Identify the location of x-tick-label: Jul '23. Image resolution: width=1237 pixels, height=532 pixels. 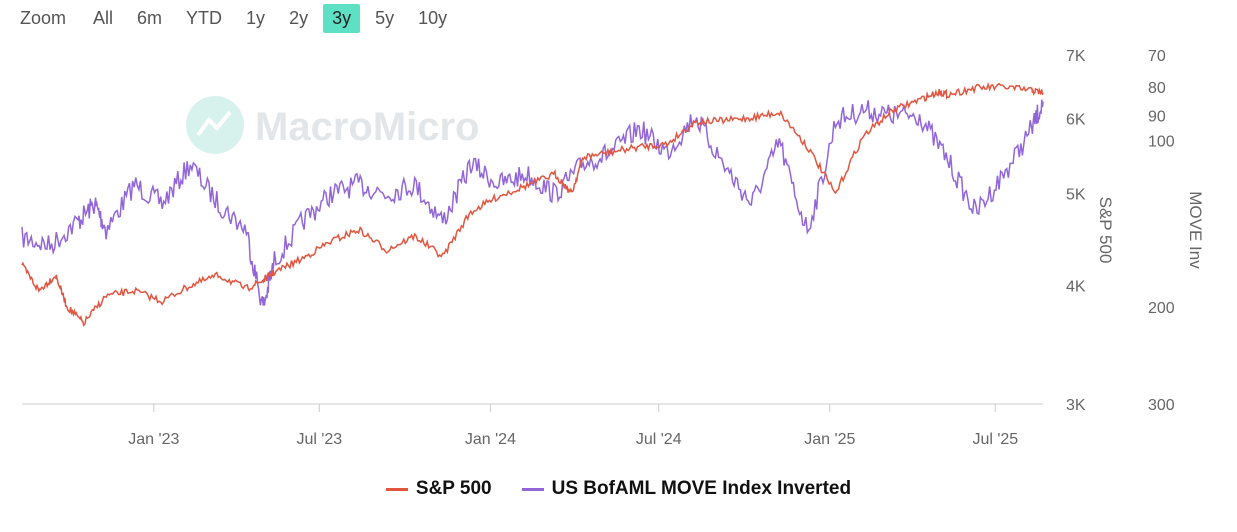
(319, 439).